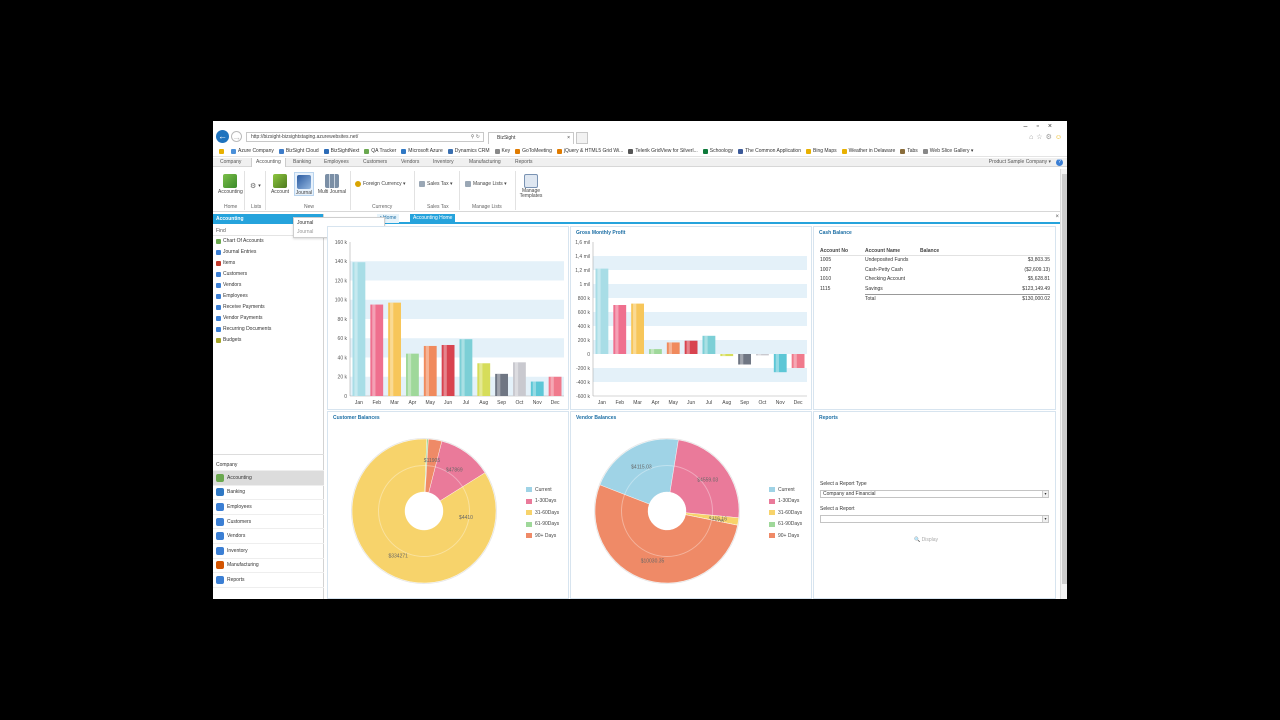 The image size is (1280, 720). What do you see at coordinates (785, 490) in the screenshot?
I see `legend-item: Current` at bounding box center [785, 490].